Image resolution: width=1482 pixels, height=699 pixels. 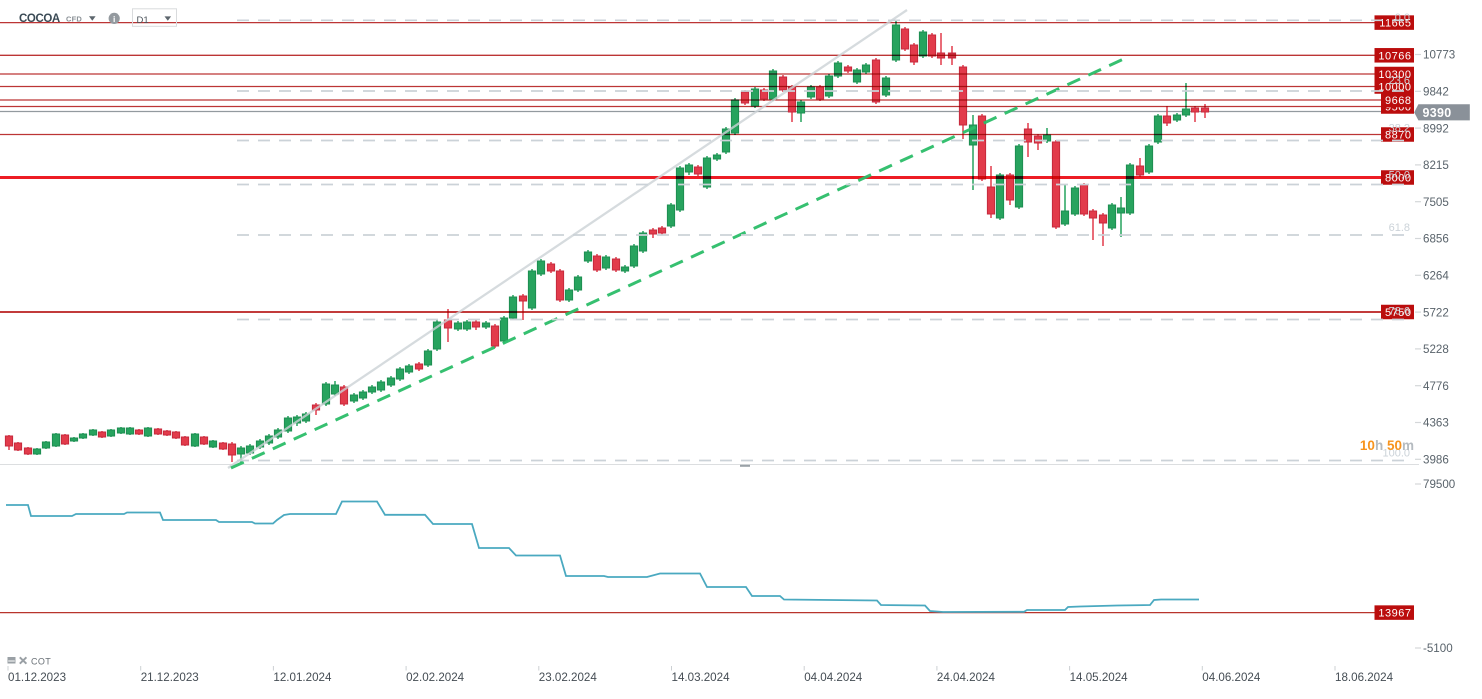 What do you see at coordinates (1398, 101) in the screenshot?
I see `svg-text: 9668` at bounding box center [1398, 101].